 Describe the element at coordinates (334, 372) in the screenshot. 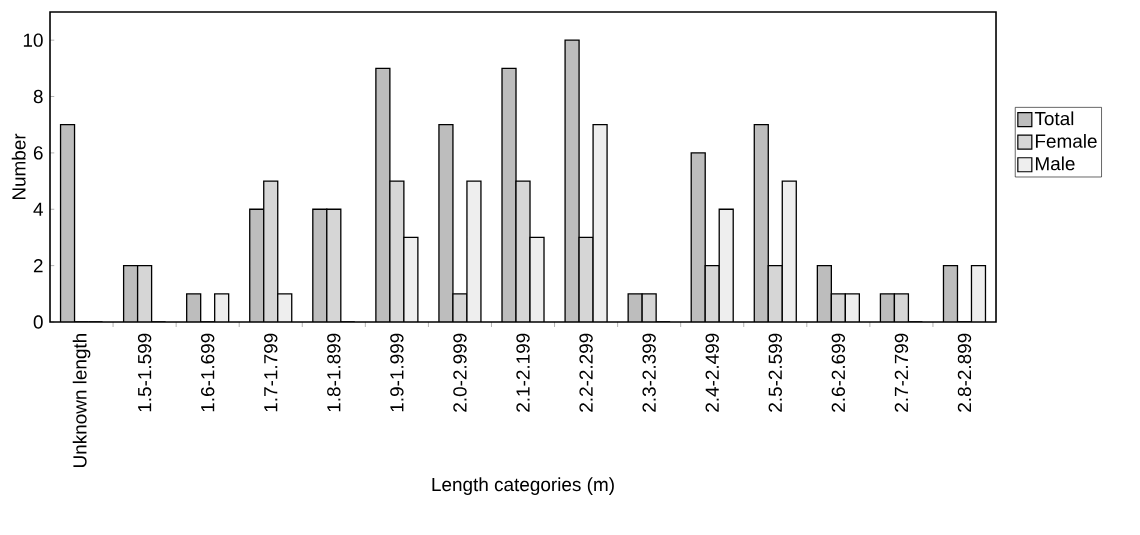

I see `x-tick-label: 1.8-1.899` at that location.